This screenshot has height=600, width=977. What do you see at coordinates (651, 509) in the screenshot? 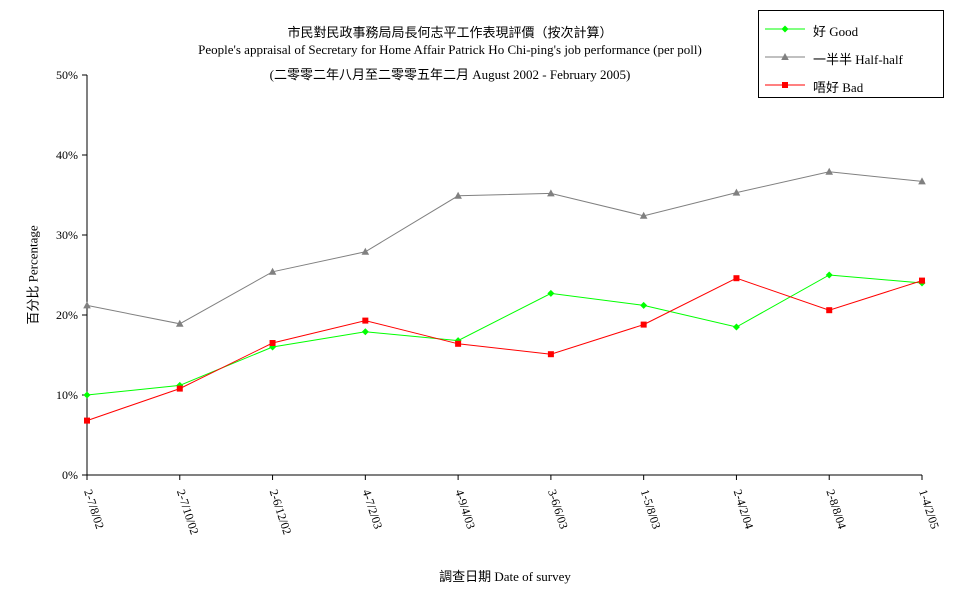
I see `x-tick-label: 1-5/8/03` at bounding box center [651, 509].